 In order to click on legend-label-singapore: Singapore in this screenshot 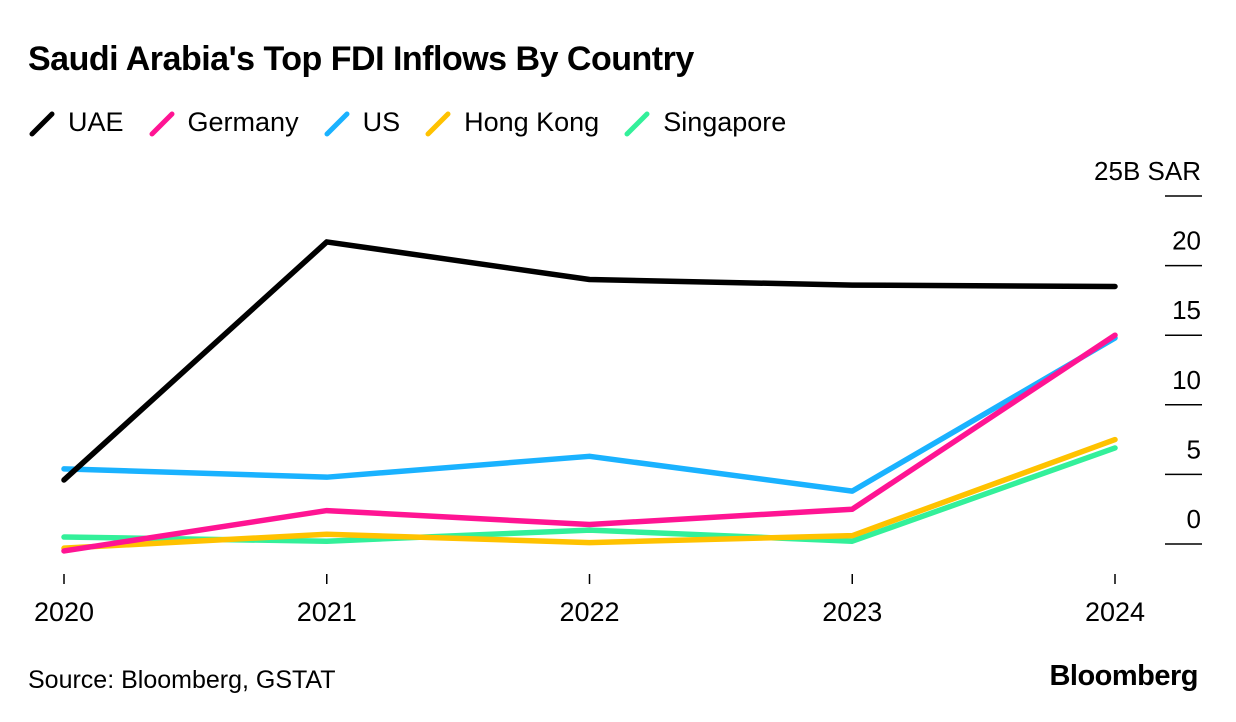, I will do `click(725, 121)`.